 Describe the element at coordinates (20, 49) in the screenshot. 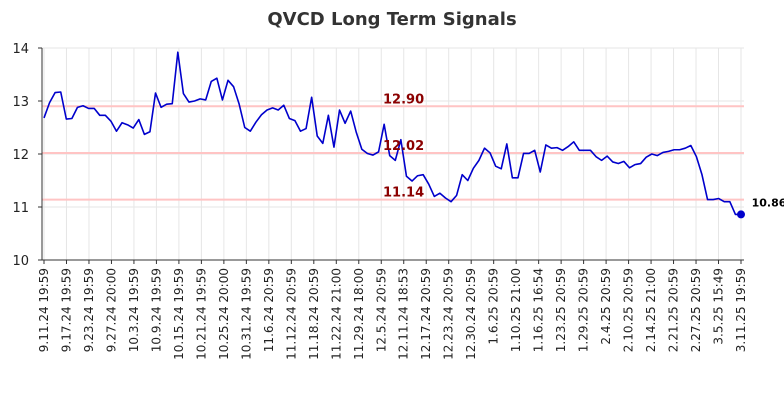

I see `y-tick-label: 14` at that location.